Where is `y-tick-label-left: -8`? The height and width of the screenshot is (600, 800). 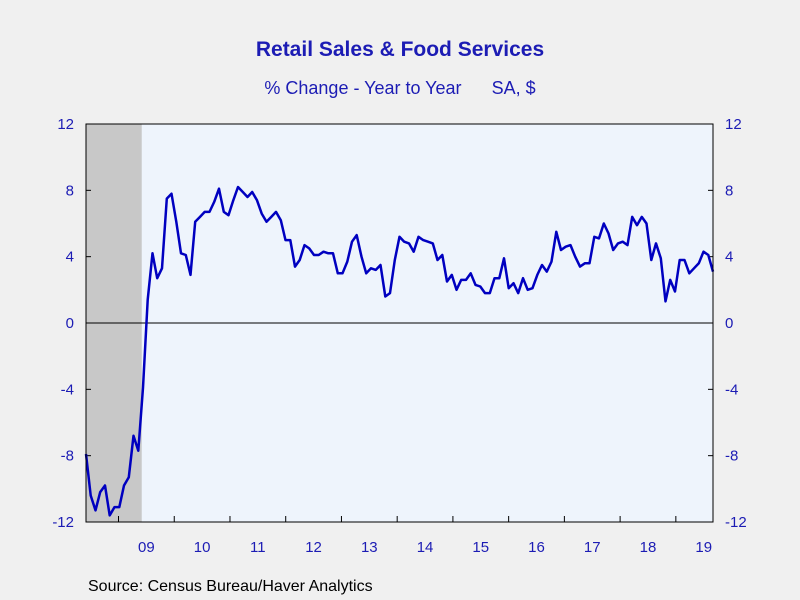 y-tick-label-left: -8 is located at coordinates (67, 456).